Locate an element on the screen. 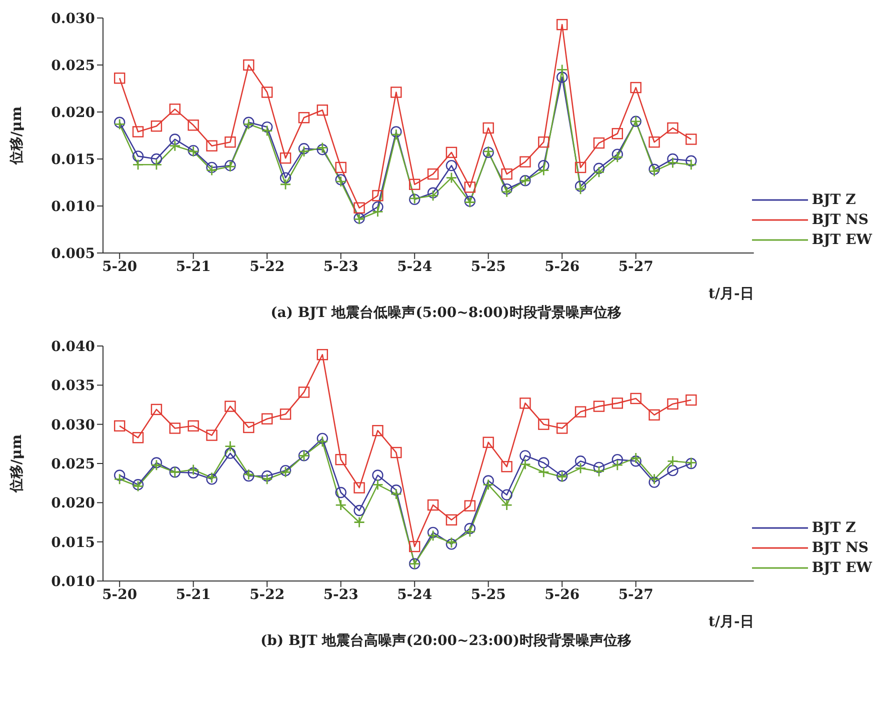 Image resolution: width=892 pixels, height=711 pixels. x-tick-label: 5-27 is located at coordinates (636, 594).